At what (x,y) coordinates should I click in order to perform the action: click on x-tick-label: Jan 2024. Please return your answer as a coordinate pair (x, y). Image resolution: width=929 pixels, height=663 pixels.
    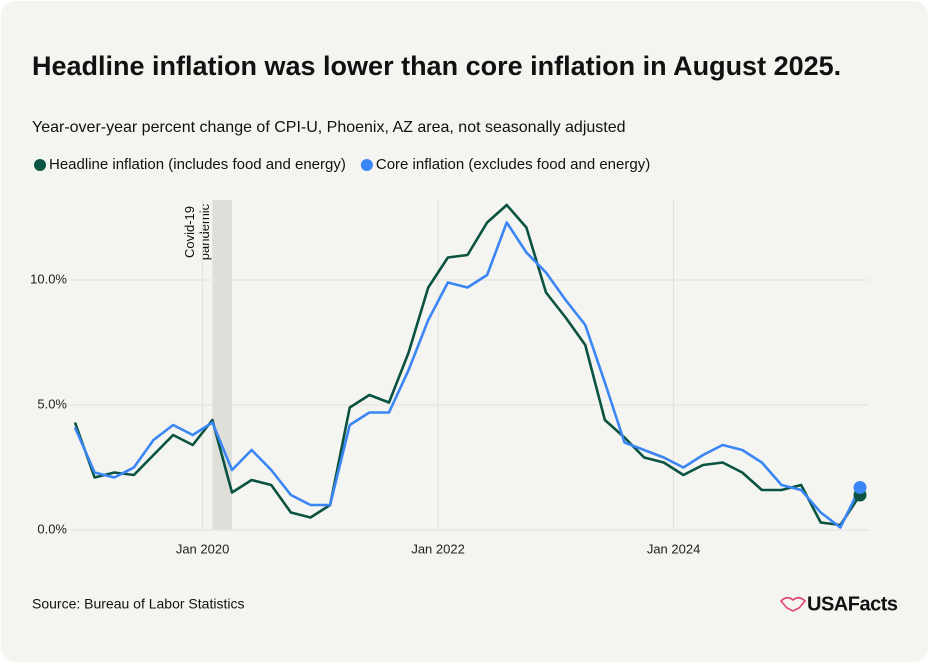
    Looking at the image, I should click on (674, 548).